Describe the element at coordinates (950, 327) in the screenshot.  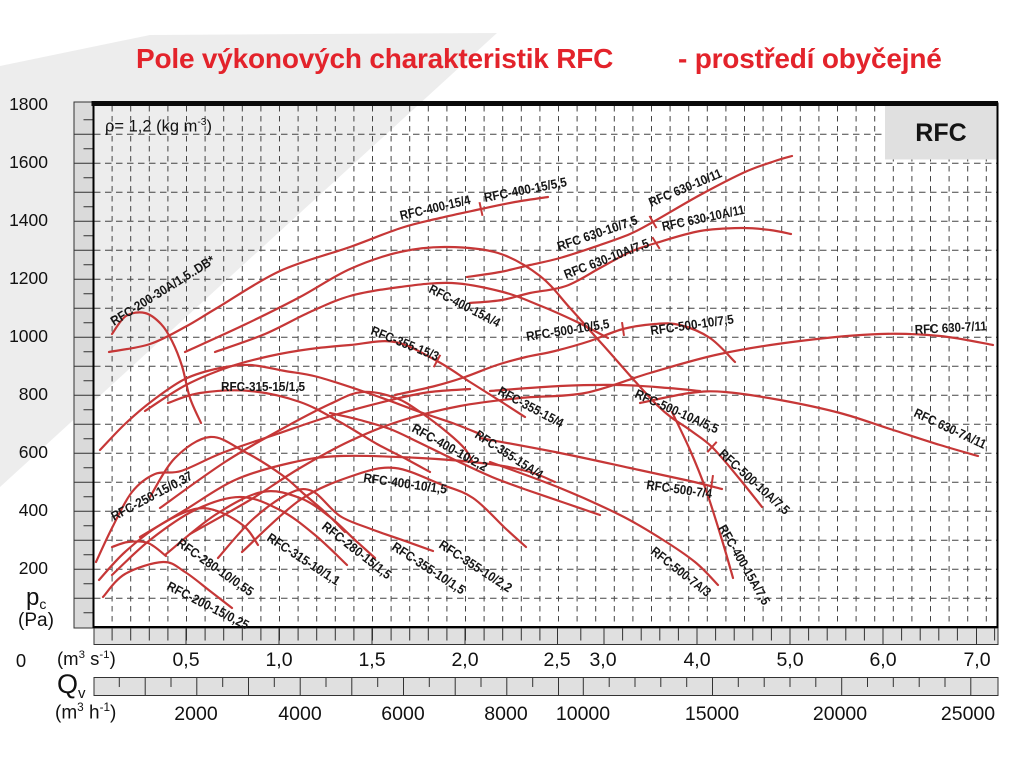
I see `svg-text: RFC 630-7/11` at that location.